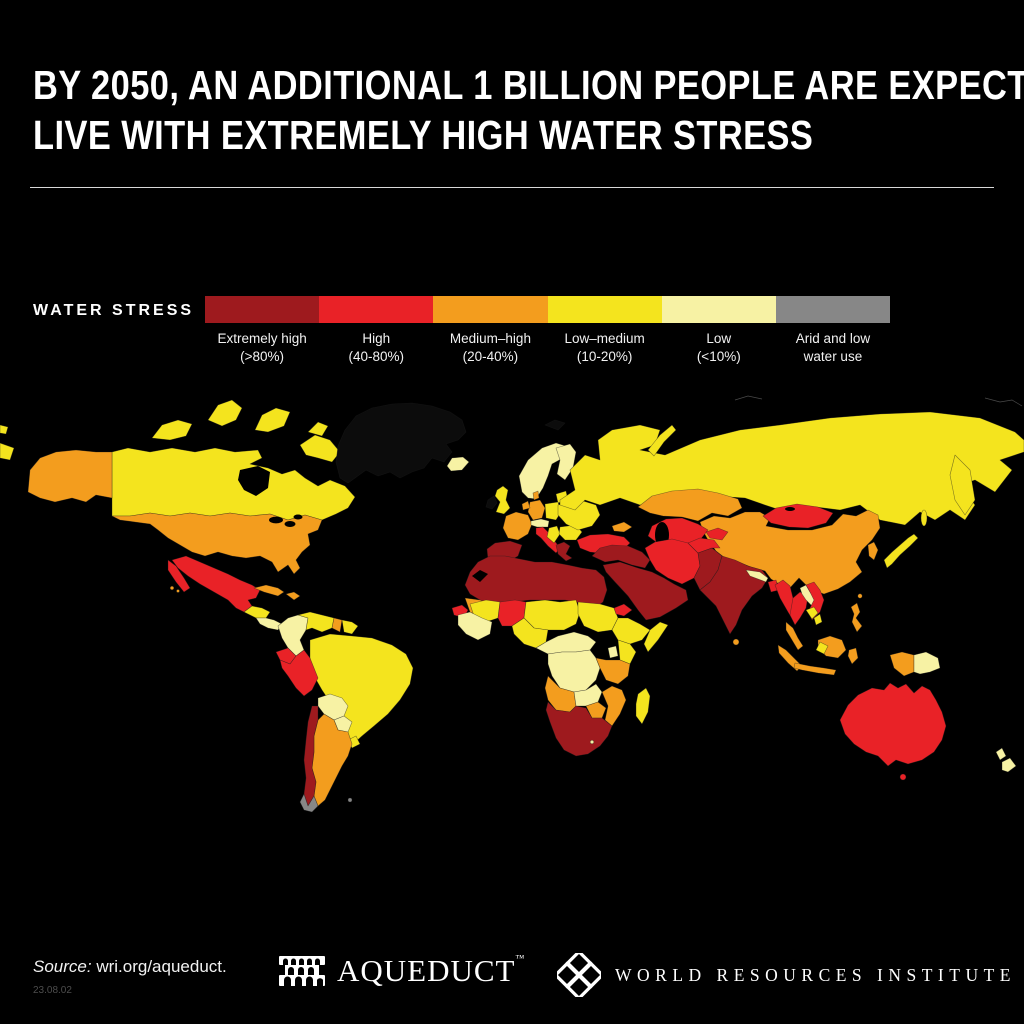 The image size is (1024, 1024). Describe the element at coordinates (579, 975) in the screenshot. I see `wri-weave-icon` at that location.